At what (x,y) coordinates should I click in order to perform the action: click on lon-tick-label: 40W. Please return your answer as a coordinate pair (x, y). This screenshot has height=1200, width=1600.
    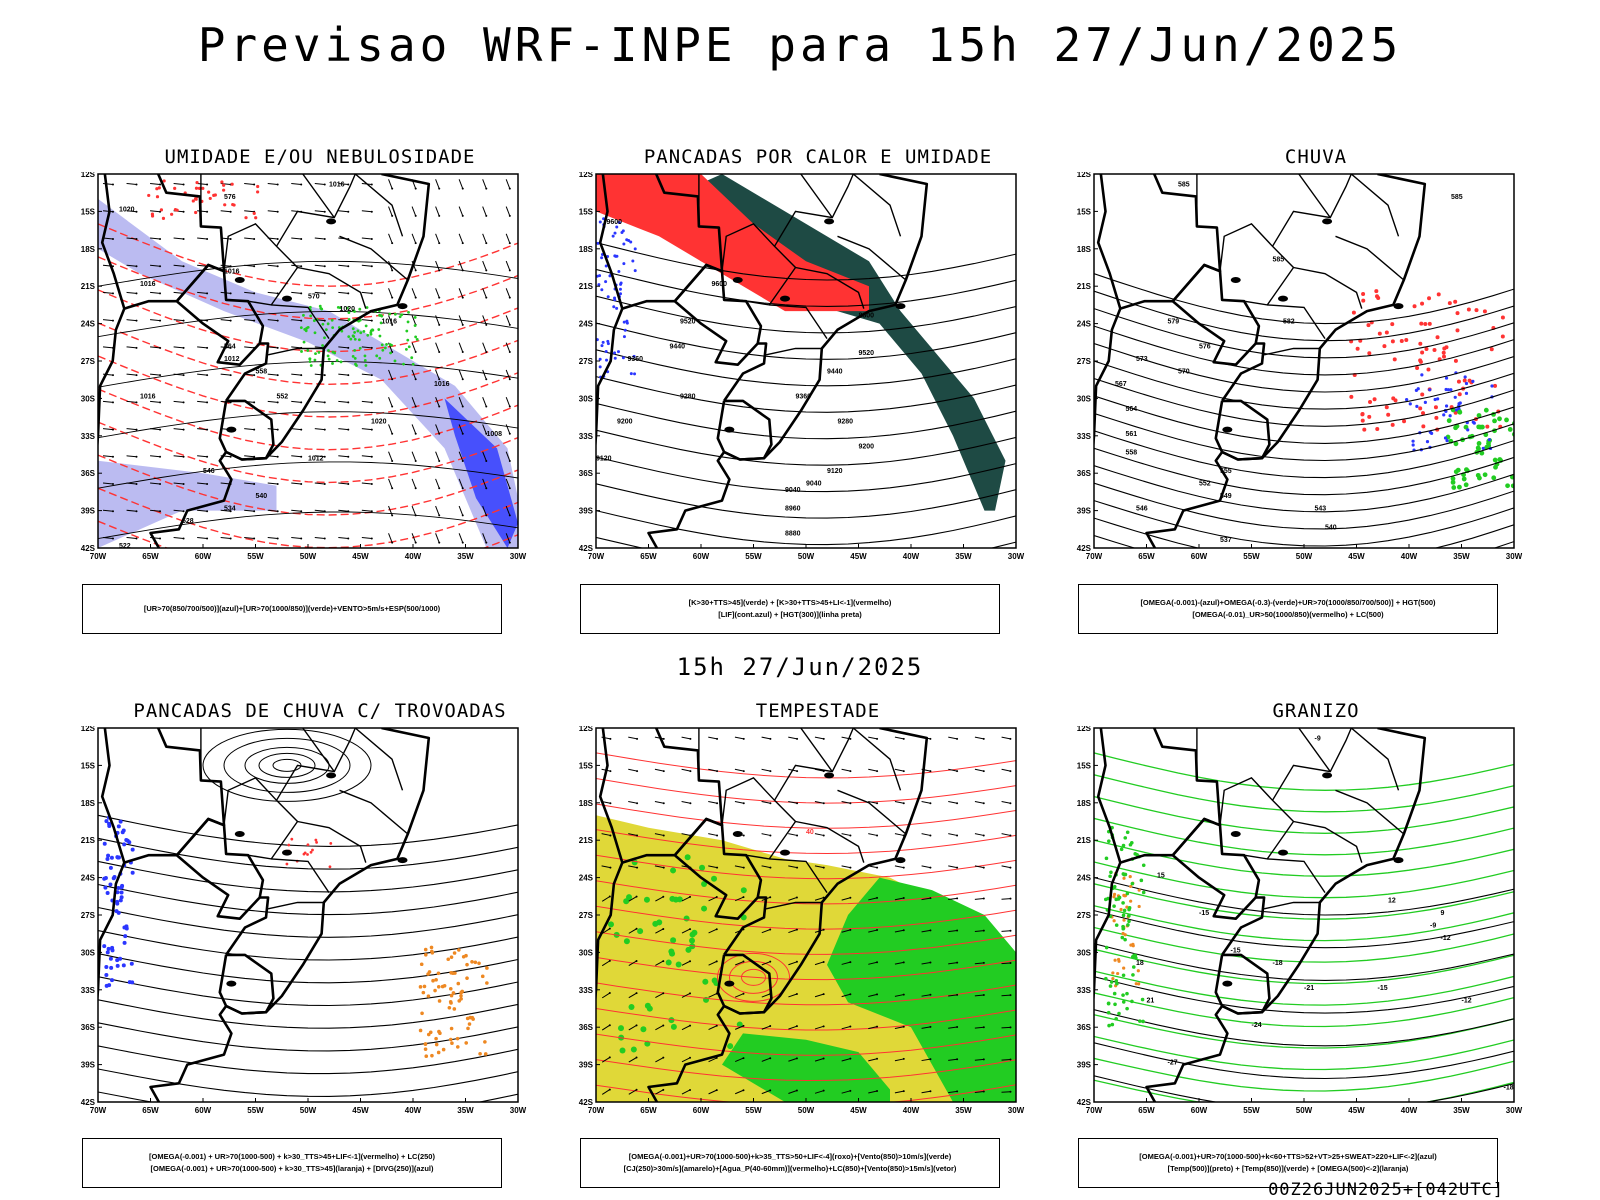
    Looking at the image, I should click on (911, 1110).